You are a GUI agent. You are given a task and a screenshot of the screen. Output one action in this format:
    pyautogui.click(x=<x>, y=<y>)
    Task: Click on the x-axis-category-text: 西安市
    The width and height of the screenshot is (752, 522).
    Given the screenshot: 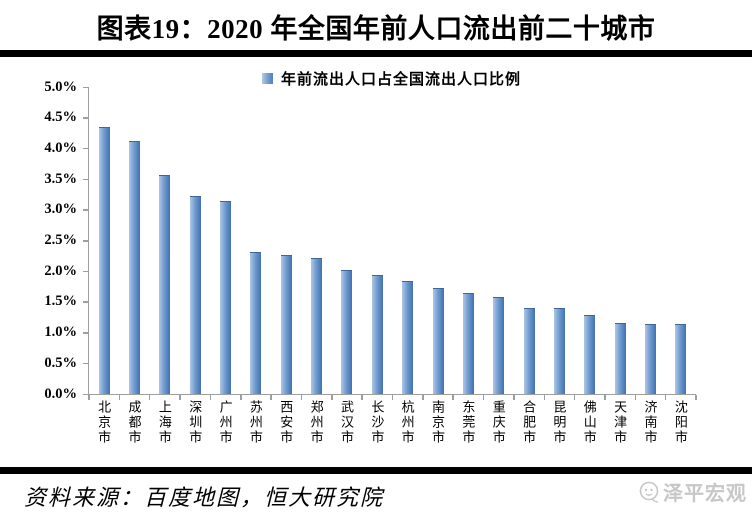 What is the action you would take?
    pyautogui.click(x=286, y=422)
    